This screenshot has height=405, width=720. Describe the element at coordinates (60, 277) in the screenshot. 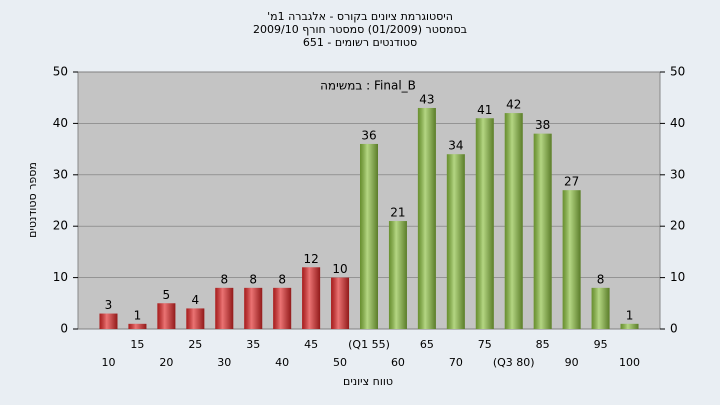

I see `y-tick-label: 10` at that location.